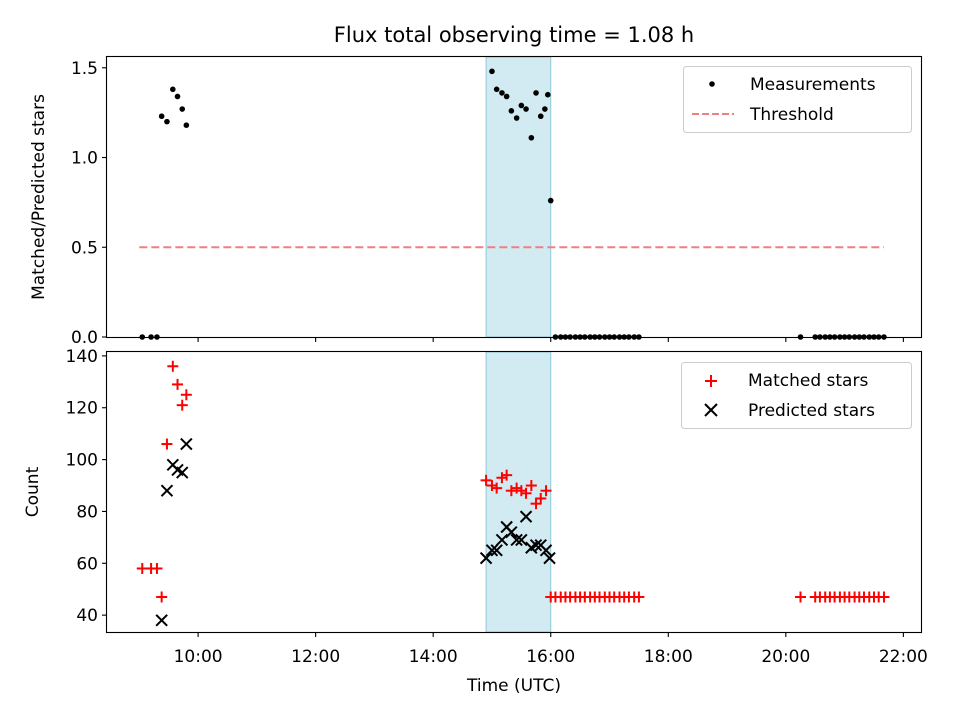 Image resolution: width=960 pixels, height=720 pixels. What do you see at coordinates (39, 197) in the screenshot?
I see `ratio-y-axis-label: Matched/Predicted stars` at bounding box center [39, 197].